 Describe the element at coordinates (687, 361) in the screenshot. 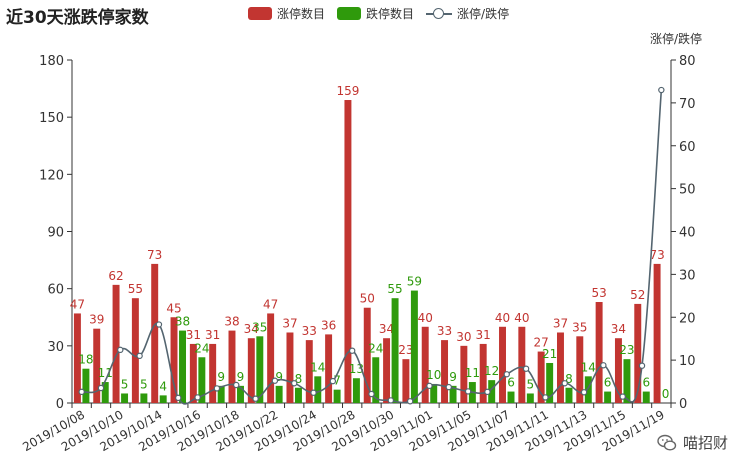

I see `y-right-tick-label: 10` at that location.